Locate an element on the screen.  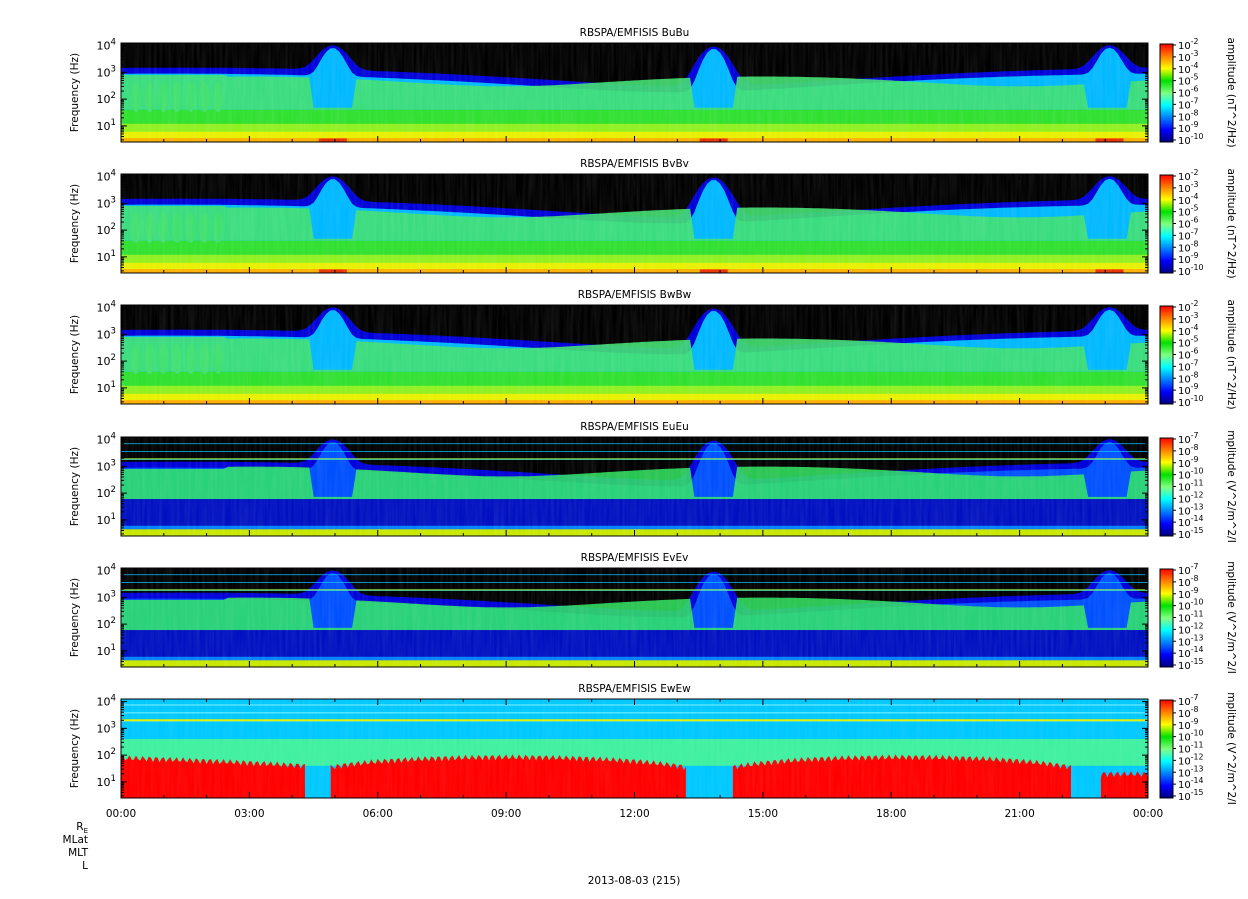
panel-title: RBSPA/EMFISIS EvEv is located at coordinates (635, 558).